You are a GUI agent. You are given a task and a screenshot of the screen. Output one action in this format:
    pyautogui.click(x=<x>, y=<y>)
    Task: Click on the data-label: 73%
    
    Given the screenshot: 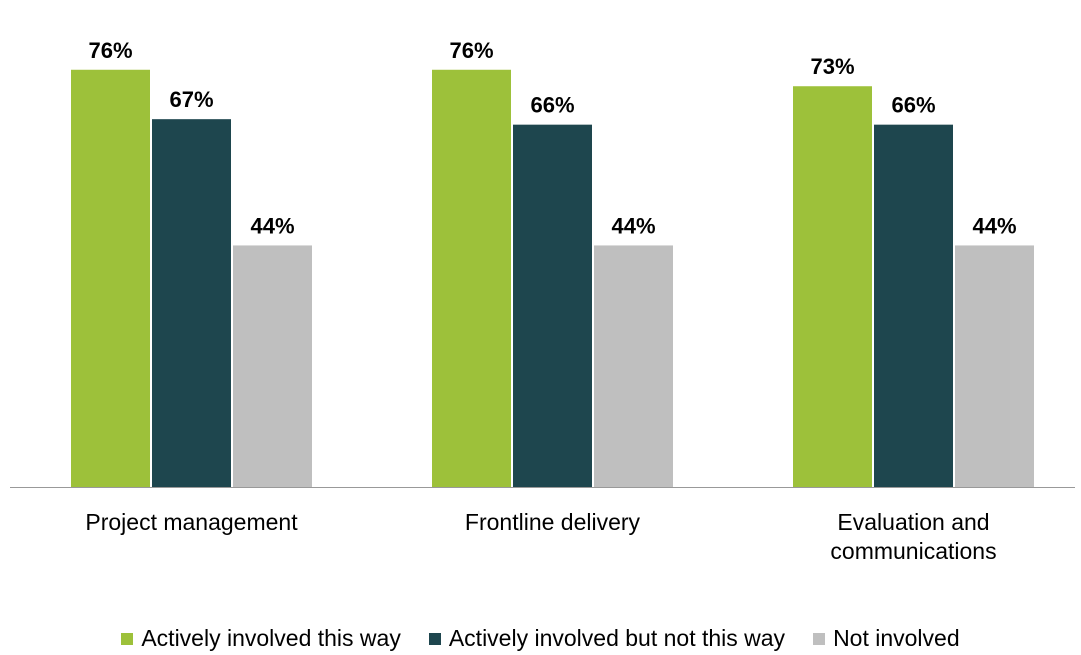 What is the action you would take?
    pyautogui.click(x=832, y=66)
    